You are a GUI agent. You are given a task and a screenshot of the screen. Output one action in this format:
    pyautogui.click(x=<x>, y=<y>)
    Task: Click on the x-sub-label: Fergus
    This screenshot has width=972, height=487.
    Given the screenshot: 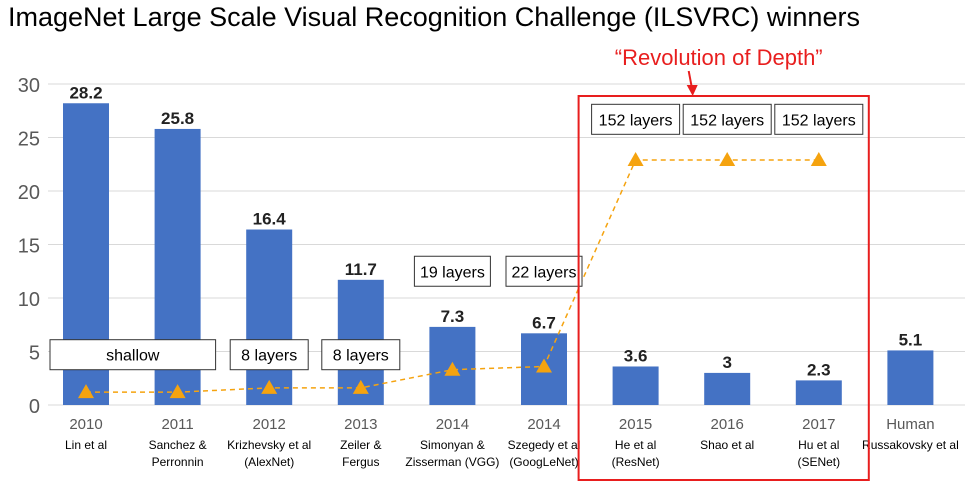 What is the action you would take?
    pyautogui.click(x=360, y=462)
    